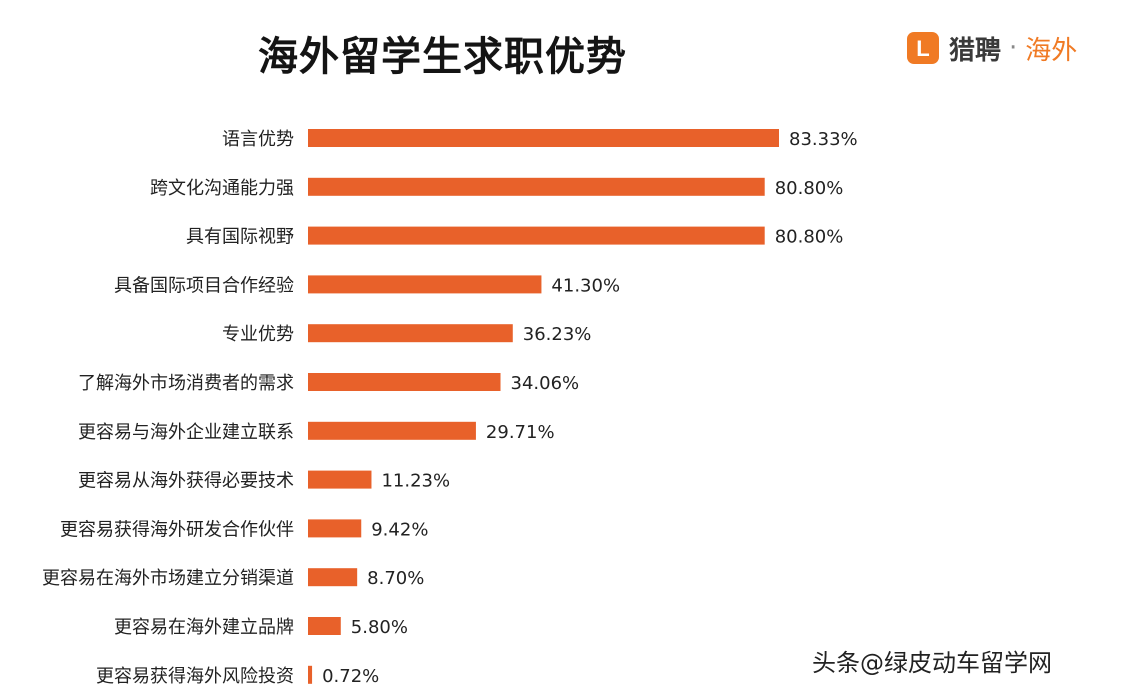 The height and width of the screenshot is (692, 1124). Describe the element at coordinates (520, 432) in the screenshot. I see `value-label: 29.71%` at that location.